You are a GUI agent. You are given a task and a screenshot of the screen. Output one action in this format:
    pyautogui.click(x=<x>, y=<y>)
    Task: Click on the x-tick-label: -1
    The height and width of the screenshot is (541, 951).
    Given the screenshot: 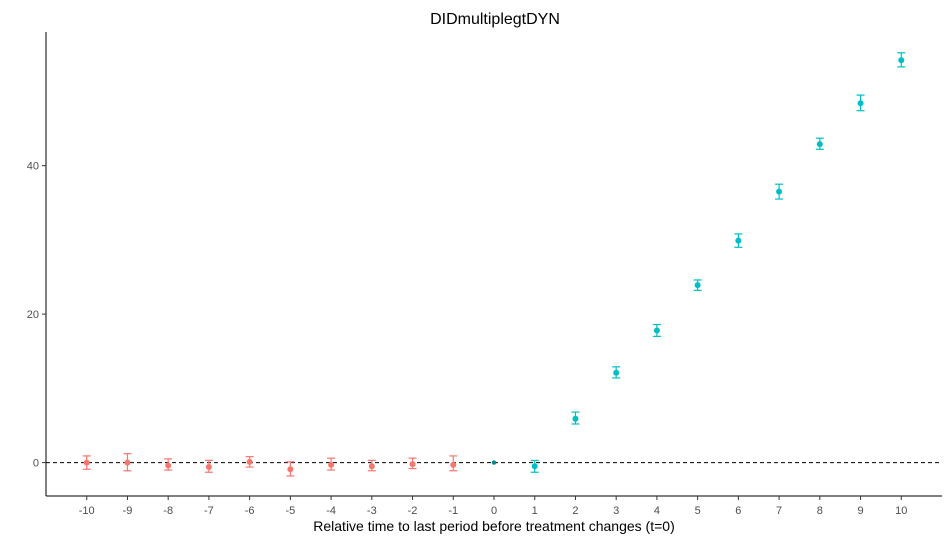 What is the action you would take?
    pyautogui.click(x=453, y=511)
    